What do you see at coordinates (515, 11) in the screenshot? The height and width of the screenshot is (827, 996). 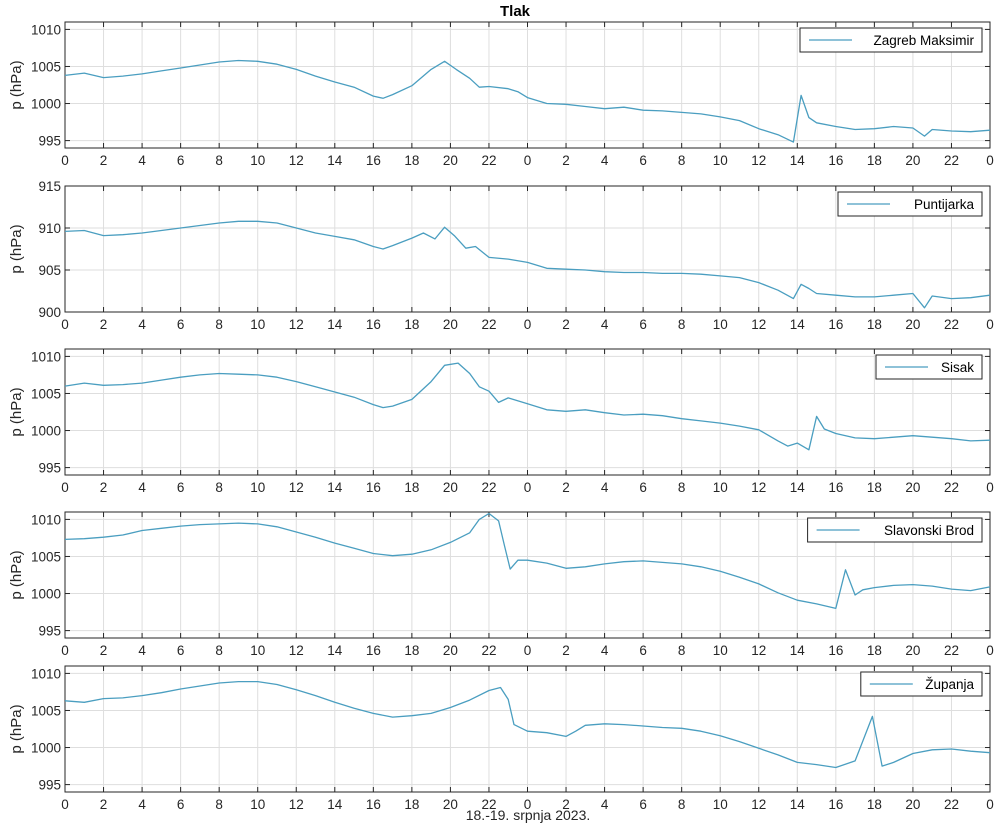 I see `chart-title: Tlak` at bounding box center [515, 11].